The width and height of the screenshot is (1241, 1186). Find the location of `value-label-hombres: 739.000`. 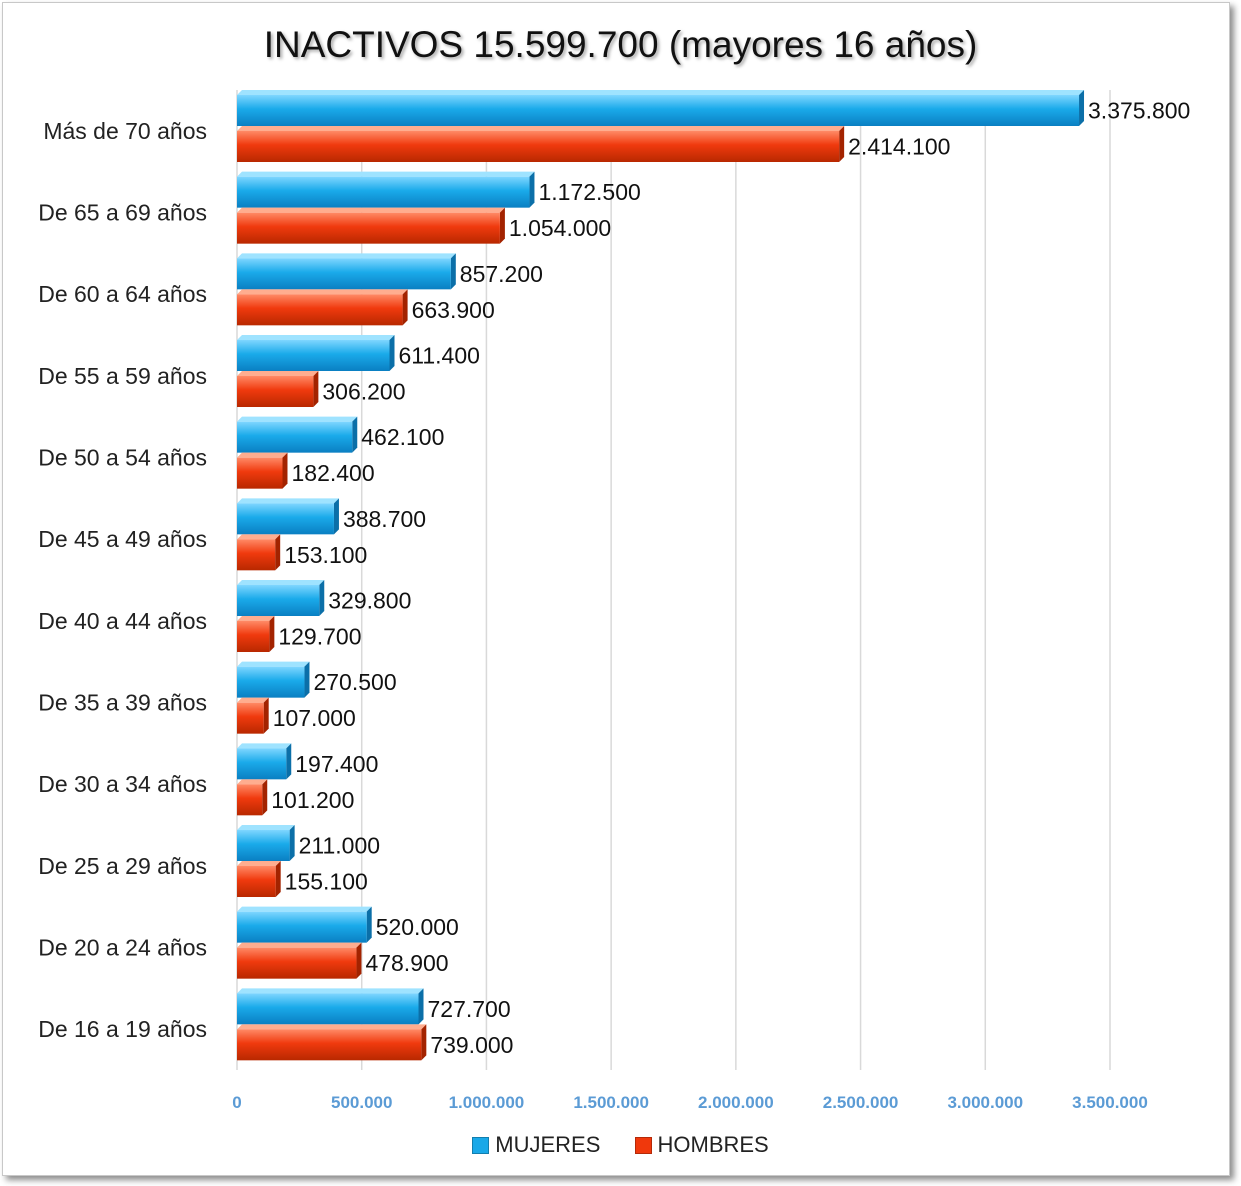

value-label-hombres: 739.000 is located at coordinates (471, 1045).